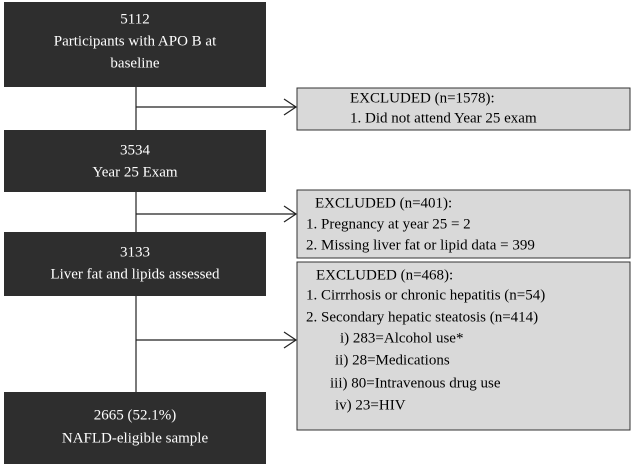  I want to click on excluded-item: 1. Did not attend Year 25 exam, so click(443, 118).